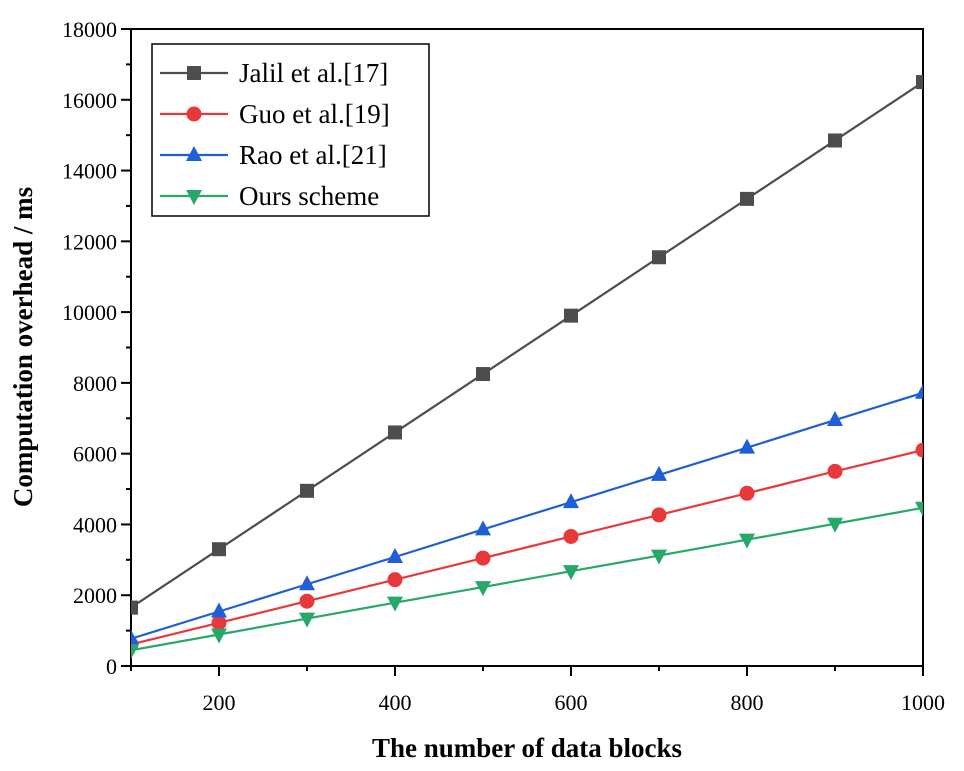 This screenshot has height=771, width=964. Describe the element at coordinates (313, 73) in the screenshot. I see `legend-label: Jalil et al.[17]` at that location.